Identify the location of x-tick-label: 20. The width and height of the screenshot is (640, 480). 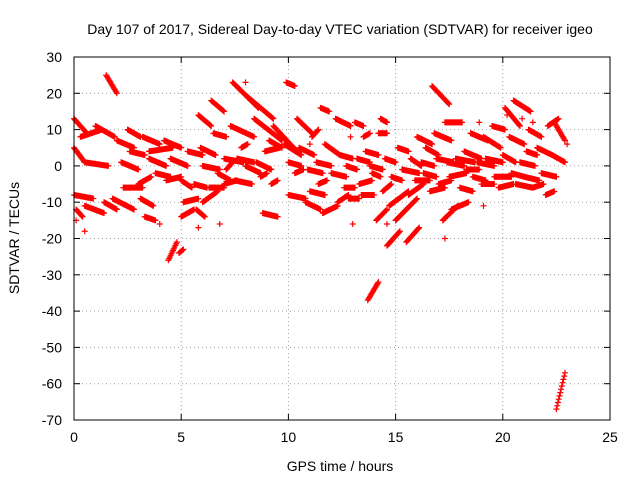
(503, 437).